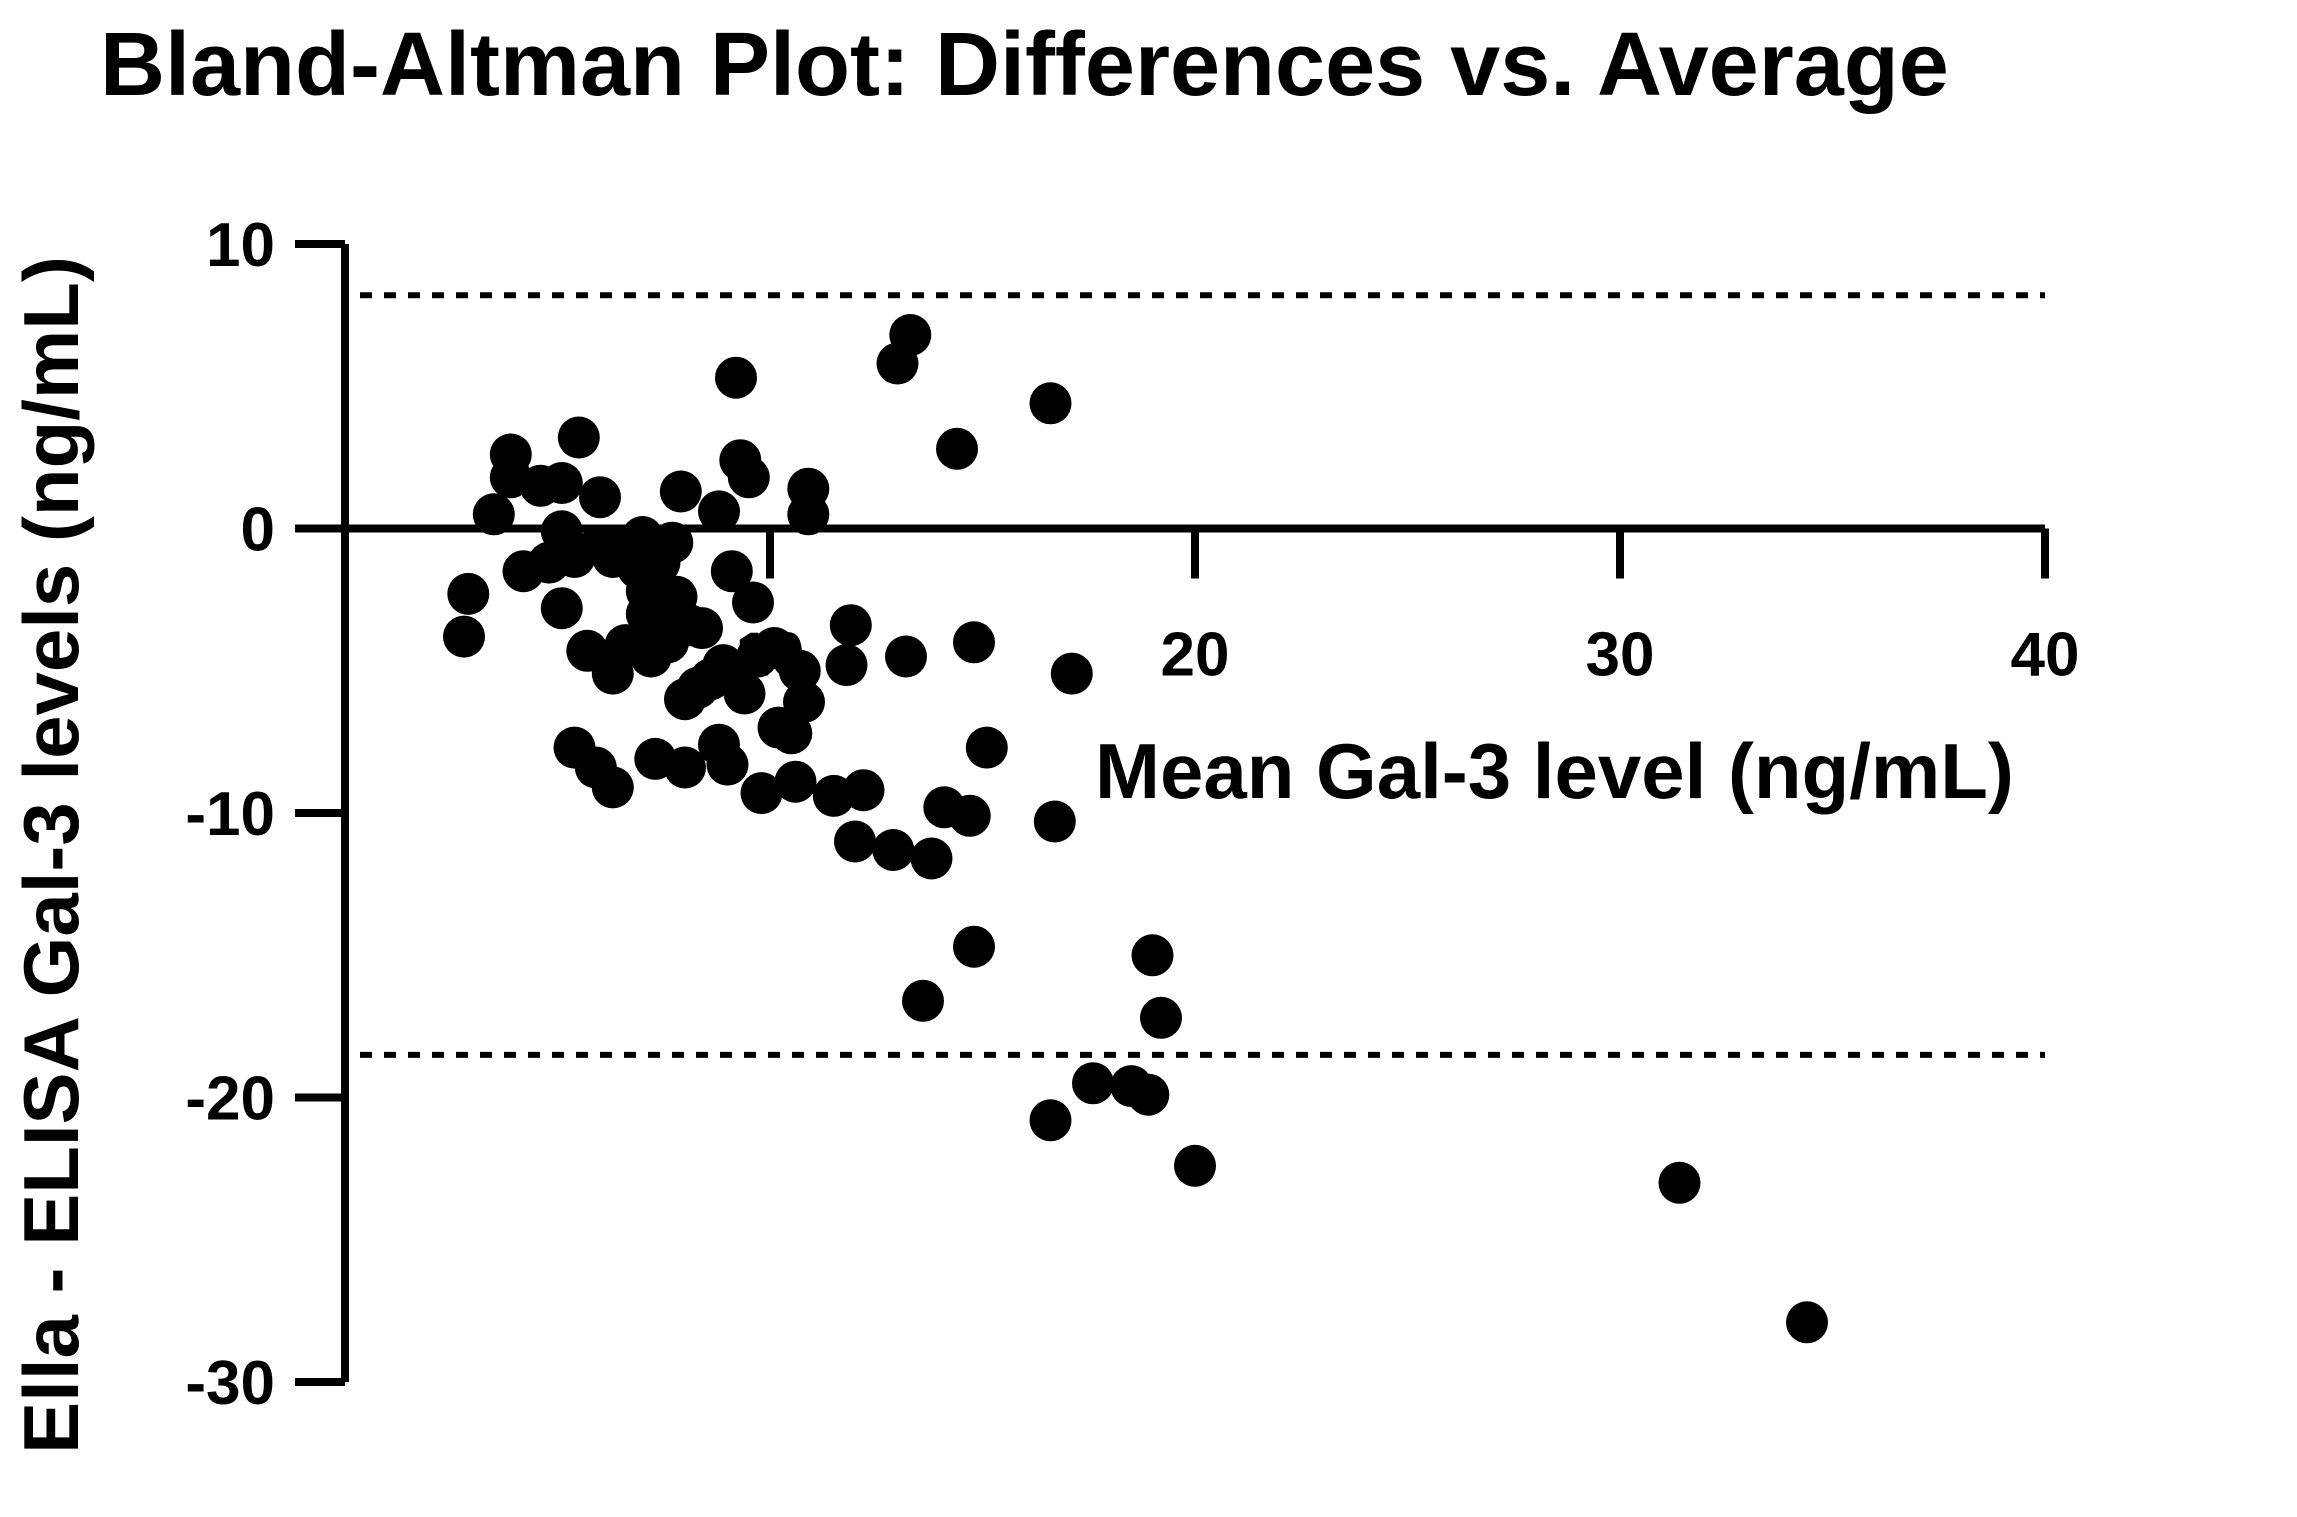 This screenshot has height=1517, width=2297. I want to click on y-axis-ticks: 10 0 -10 -20 -30, so click(265, 814).